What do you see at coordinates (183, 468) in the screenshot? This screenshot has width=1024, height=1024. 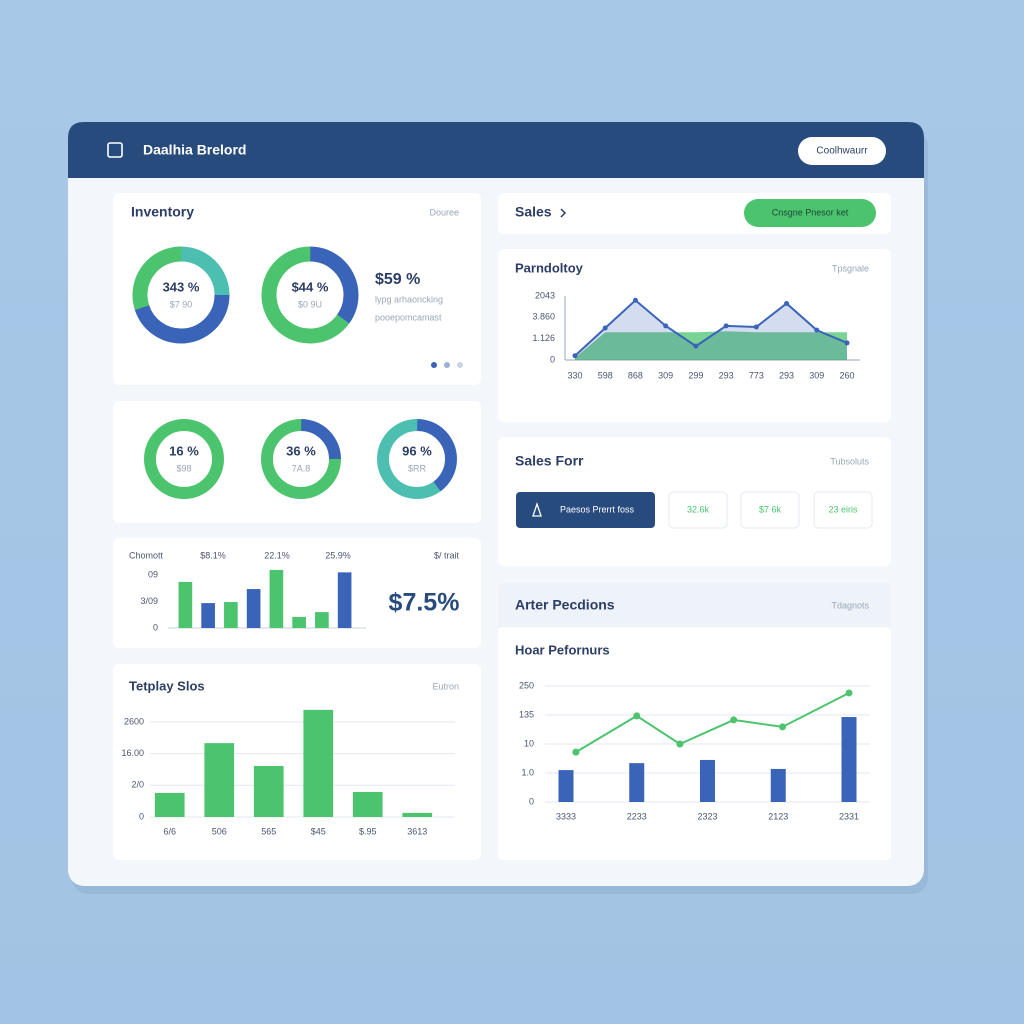 I see `donut-sublabel: $98` at bounding box center [183, 468].